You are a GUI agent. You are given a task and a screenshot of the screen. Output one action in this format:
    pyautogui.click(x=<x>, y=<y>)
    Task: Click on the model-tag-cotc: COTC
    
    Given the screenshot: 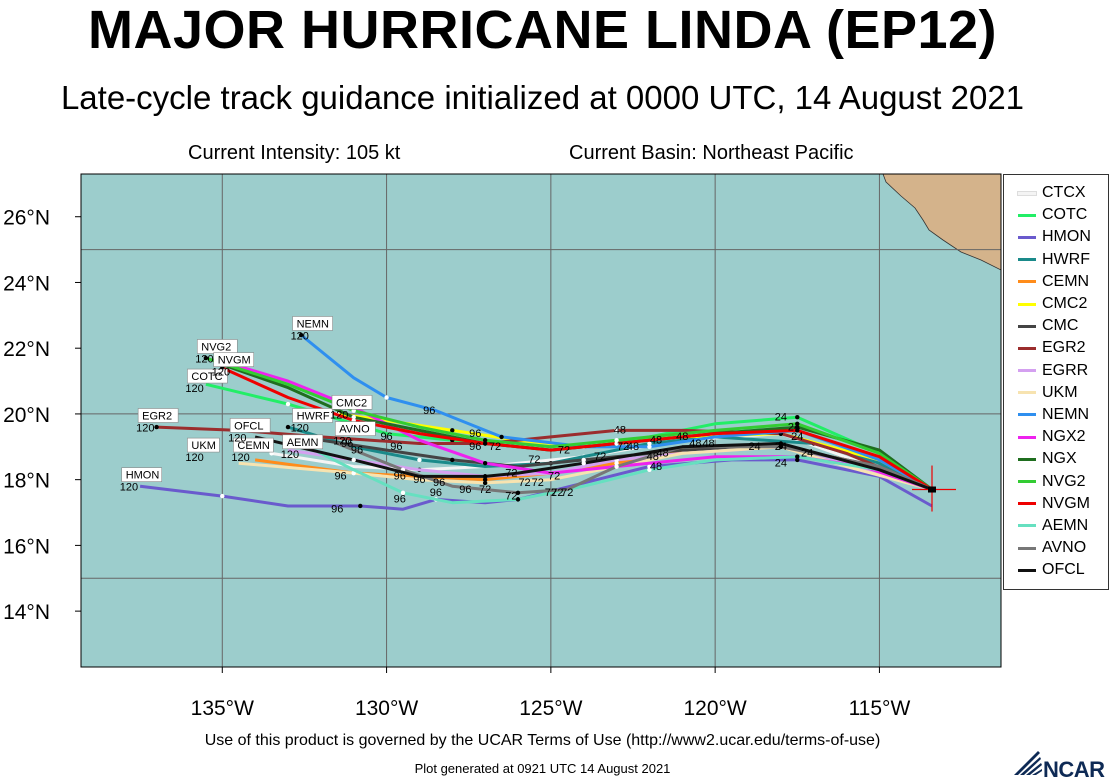 What is the action you would take?
    pyautogui.click(x=206, y=377)
    